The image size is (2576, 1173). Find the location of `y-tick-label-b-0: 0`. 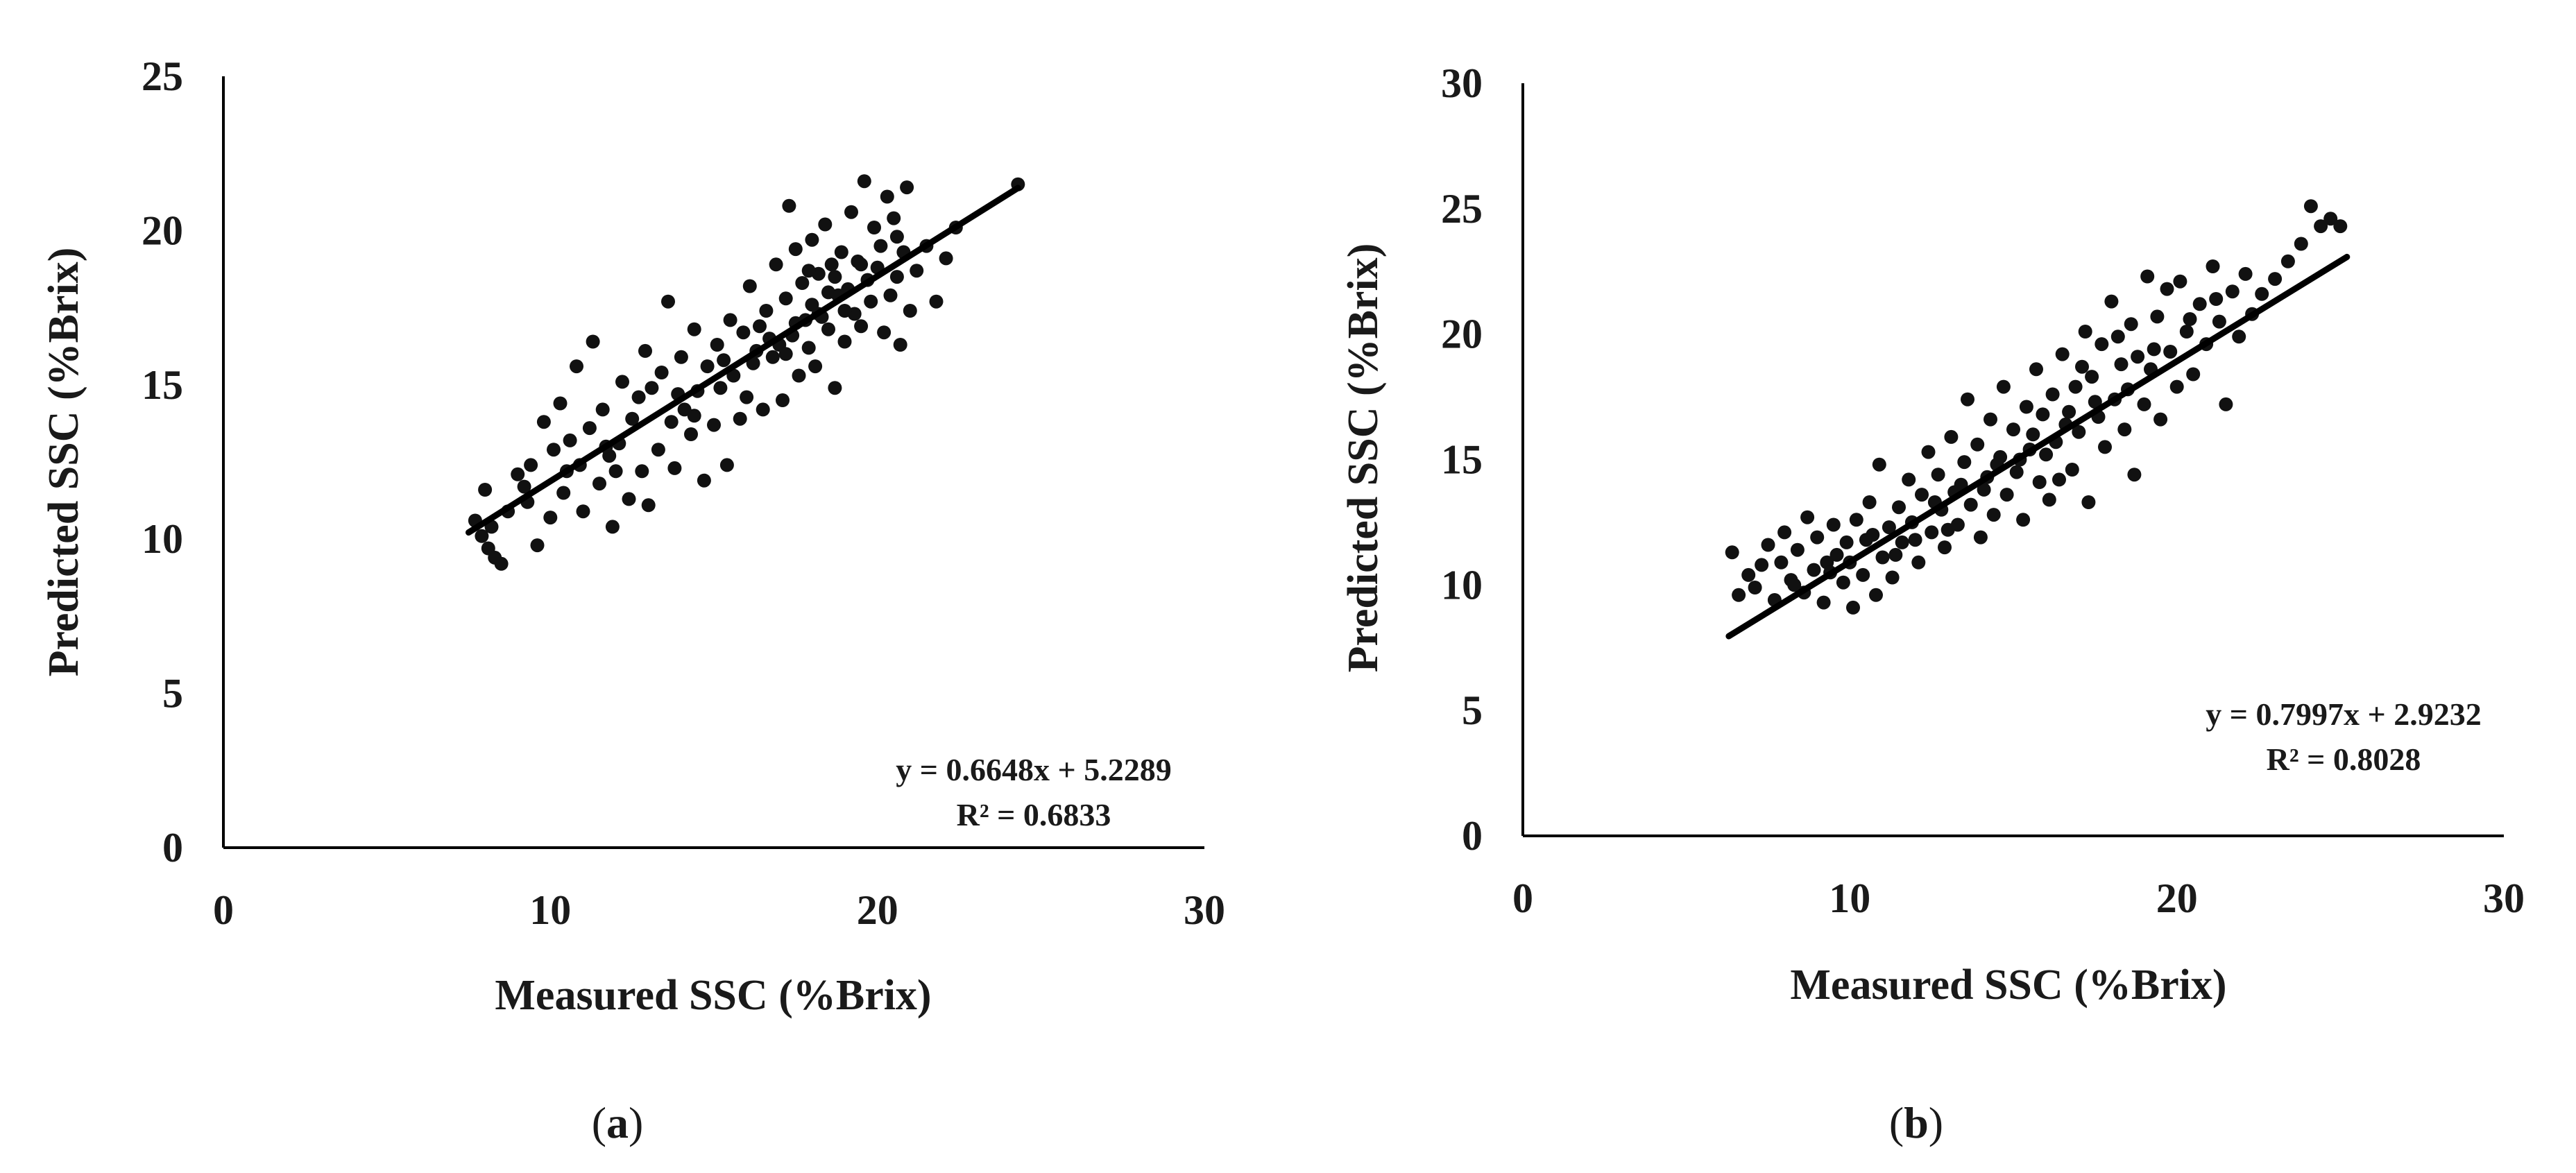

y-tick-label-b-0: 0 is located at coordinates (1472, 836).